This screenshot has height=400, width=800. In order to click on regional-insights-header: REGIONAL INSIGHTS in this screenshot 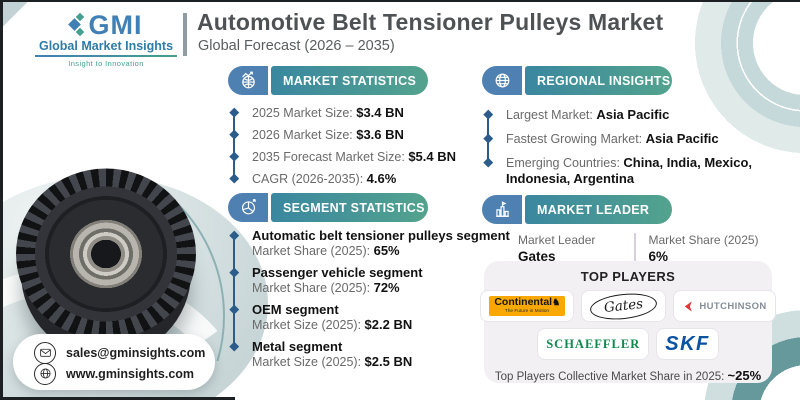, I will do `click(577, 80)`.